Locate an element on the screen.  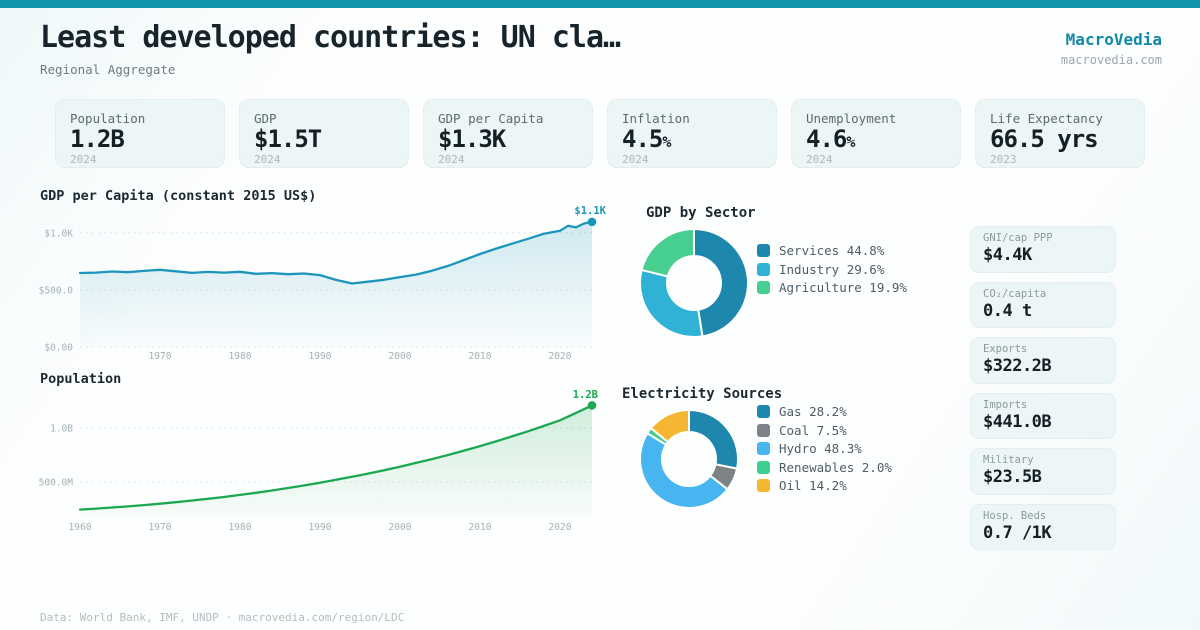
svg-text: 1.0B is located at coordinates (61, 429).